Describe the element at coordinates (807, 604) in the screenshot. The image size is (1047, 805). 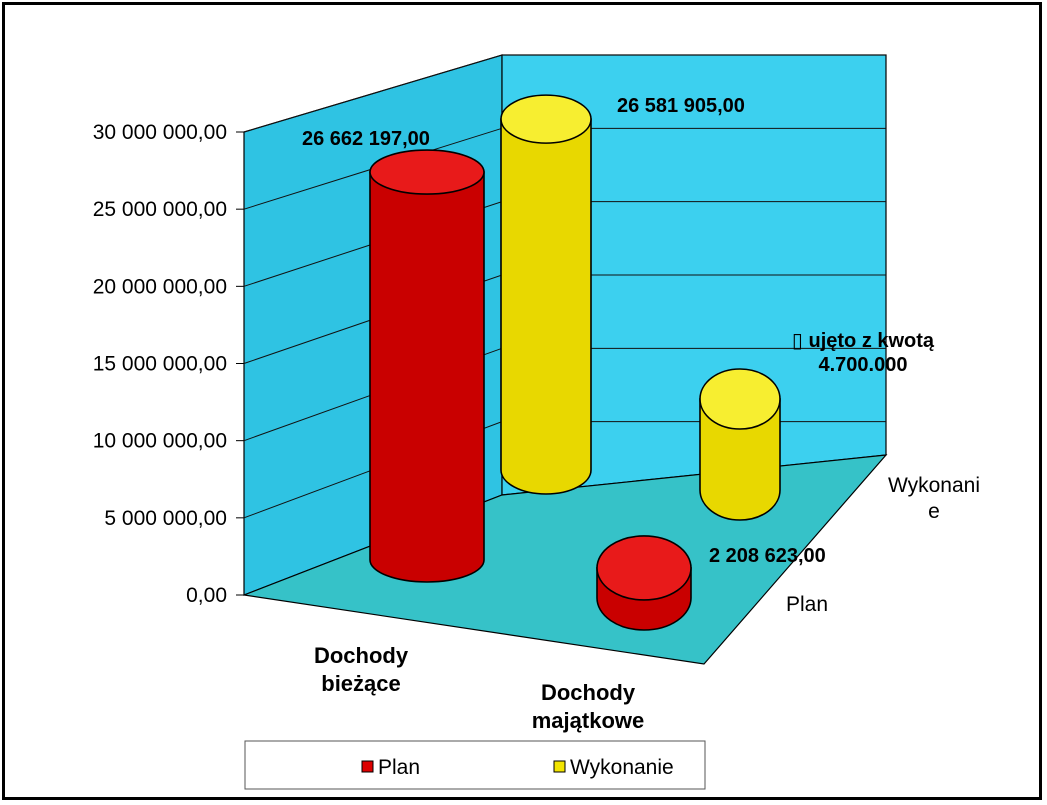
I see `depth-label-plan: Plan` at that location.